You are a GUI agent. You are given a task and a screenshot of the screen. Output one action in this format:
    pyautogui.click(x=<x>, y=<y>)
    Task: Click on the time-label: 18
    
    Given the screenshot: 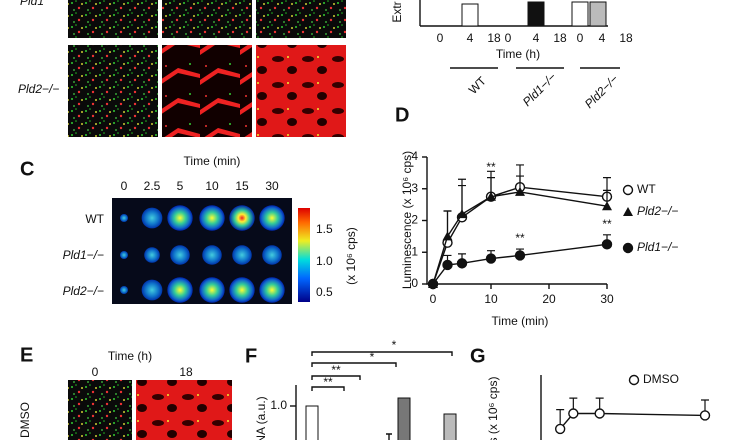 What is the action you would take?
    pyautogui.click(x=186, y=372)
    